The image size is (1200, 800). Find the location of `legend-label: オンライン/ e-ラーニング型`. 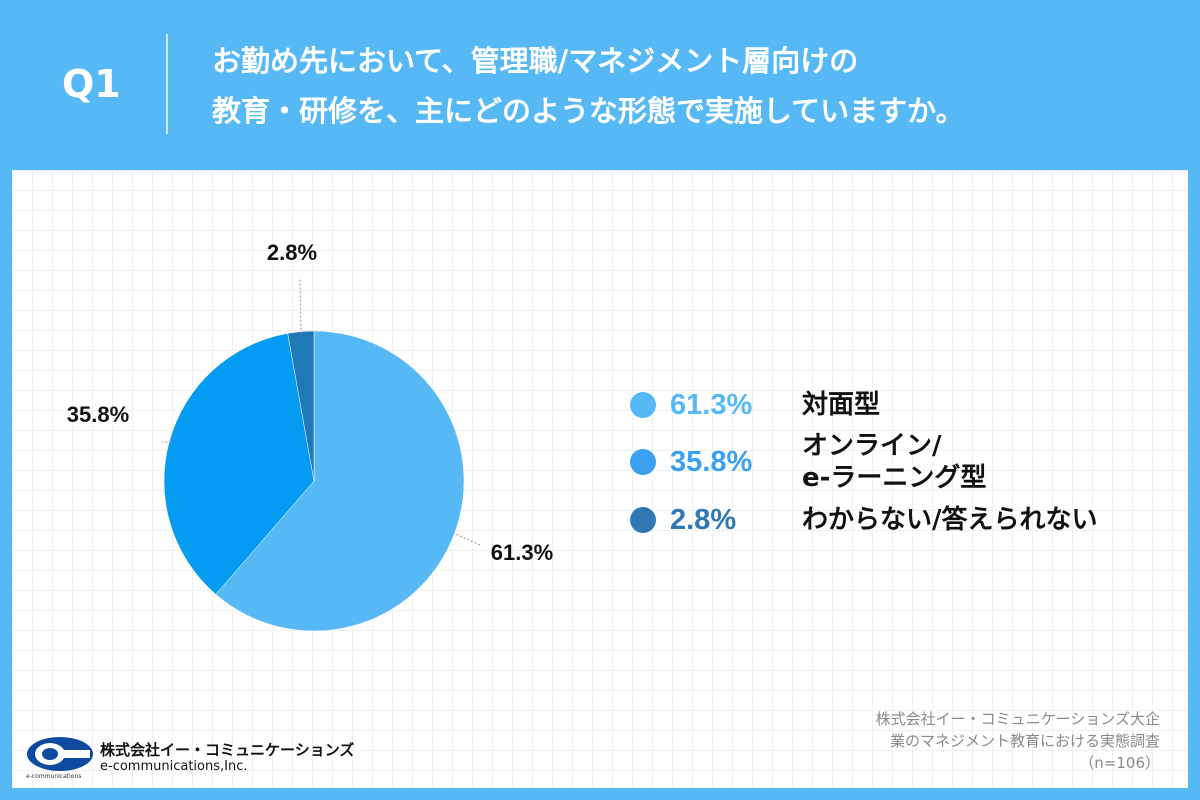

legend-label: オンライン/ e-ラーニング型 is located at coordinates (894, 462).